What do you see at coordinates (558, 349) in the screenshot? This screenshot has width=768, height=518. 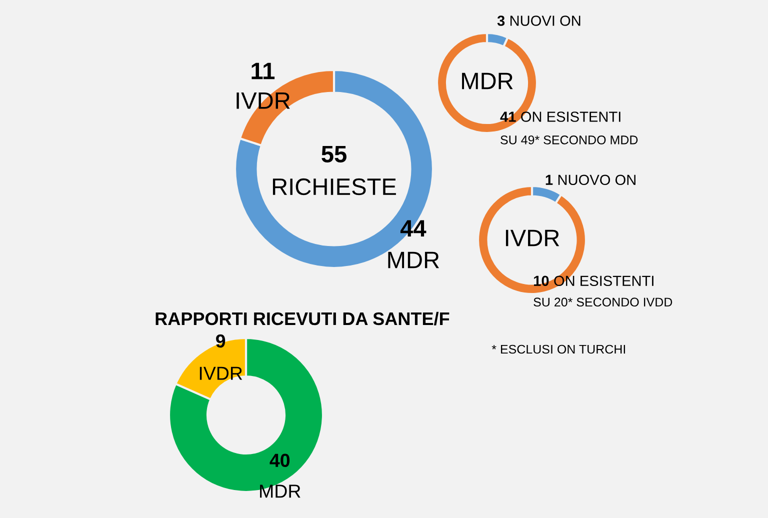 I see `text: * ESCLUSI ON TURCHI` at bounding box center [558, 349].